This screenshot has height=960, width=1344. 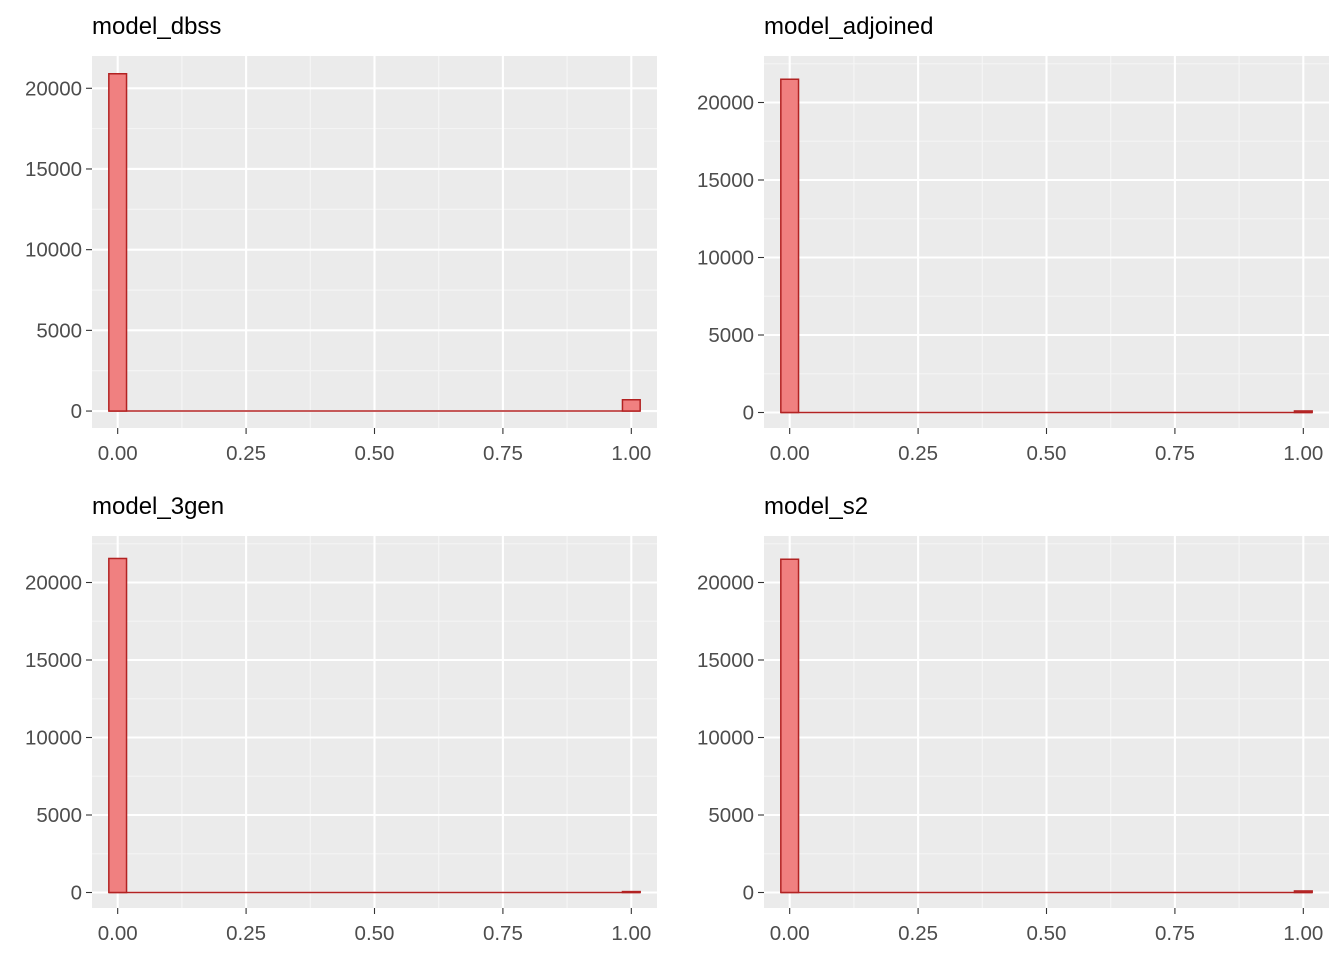 I want to click on chart-title: model_dbss, so click(x=156, y=26).